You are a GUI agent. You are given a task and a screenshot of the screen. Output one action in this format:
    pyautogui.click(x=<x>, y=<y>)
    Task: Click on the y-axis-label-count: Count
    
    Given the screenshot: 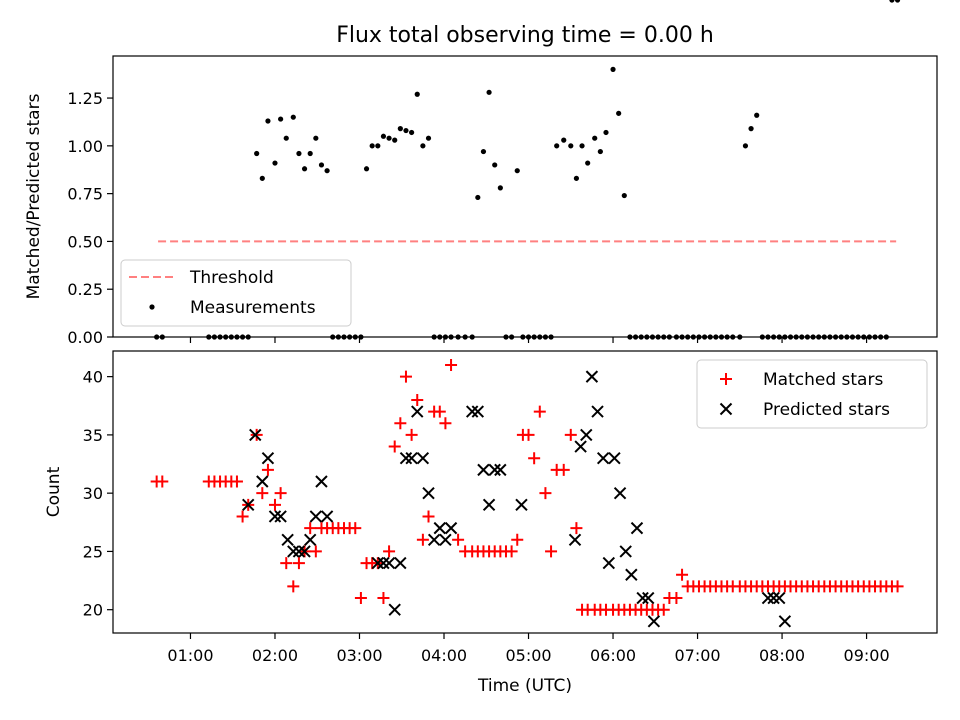 What is the action you would take?
    pyautogui.click(x=54, y=491)
    